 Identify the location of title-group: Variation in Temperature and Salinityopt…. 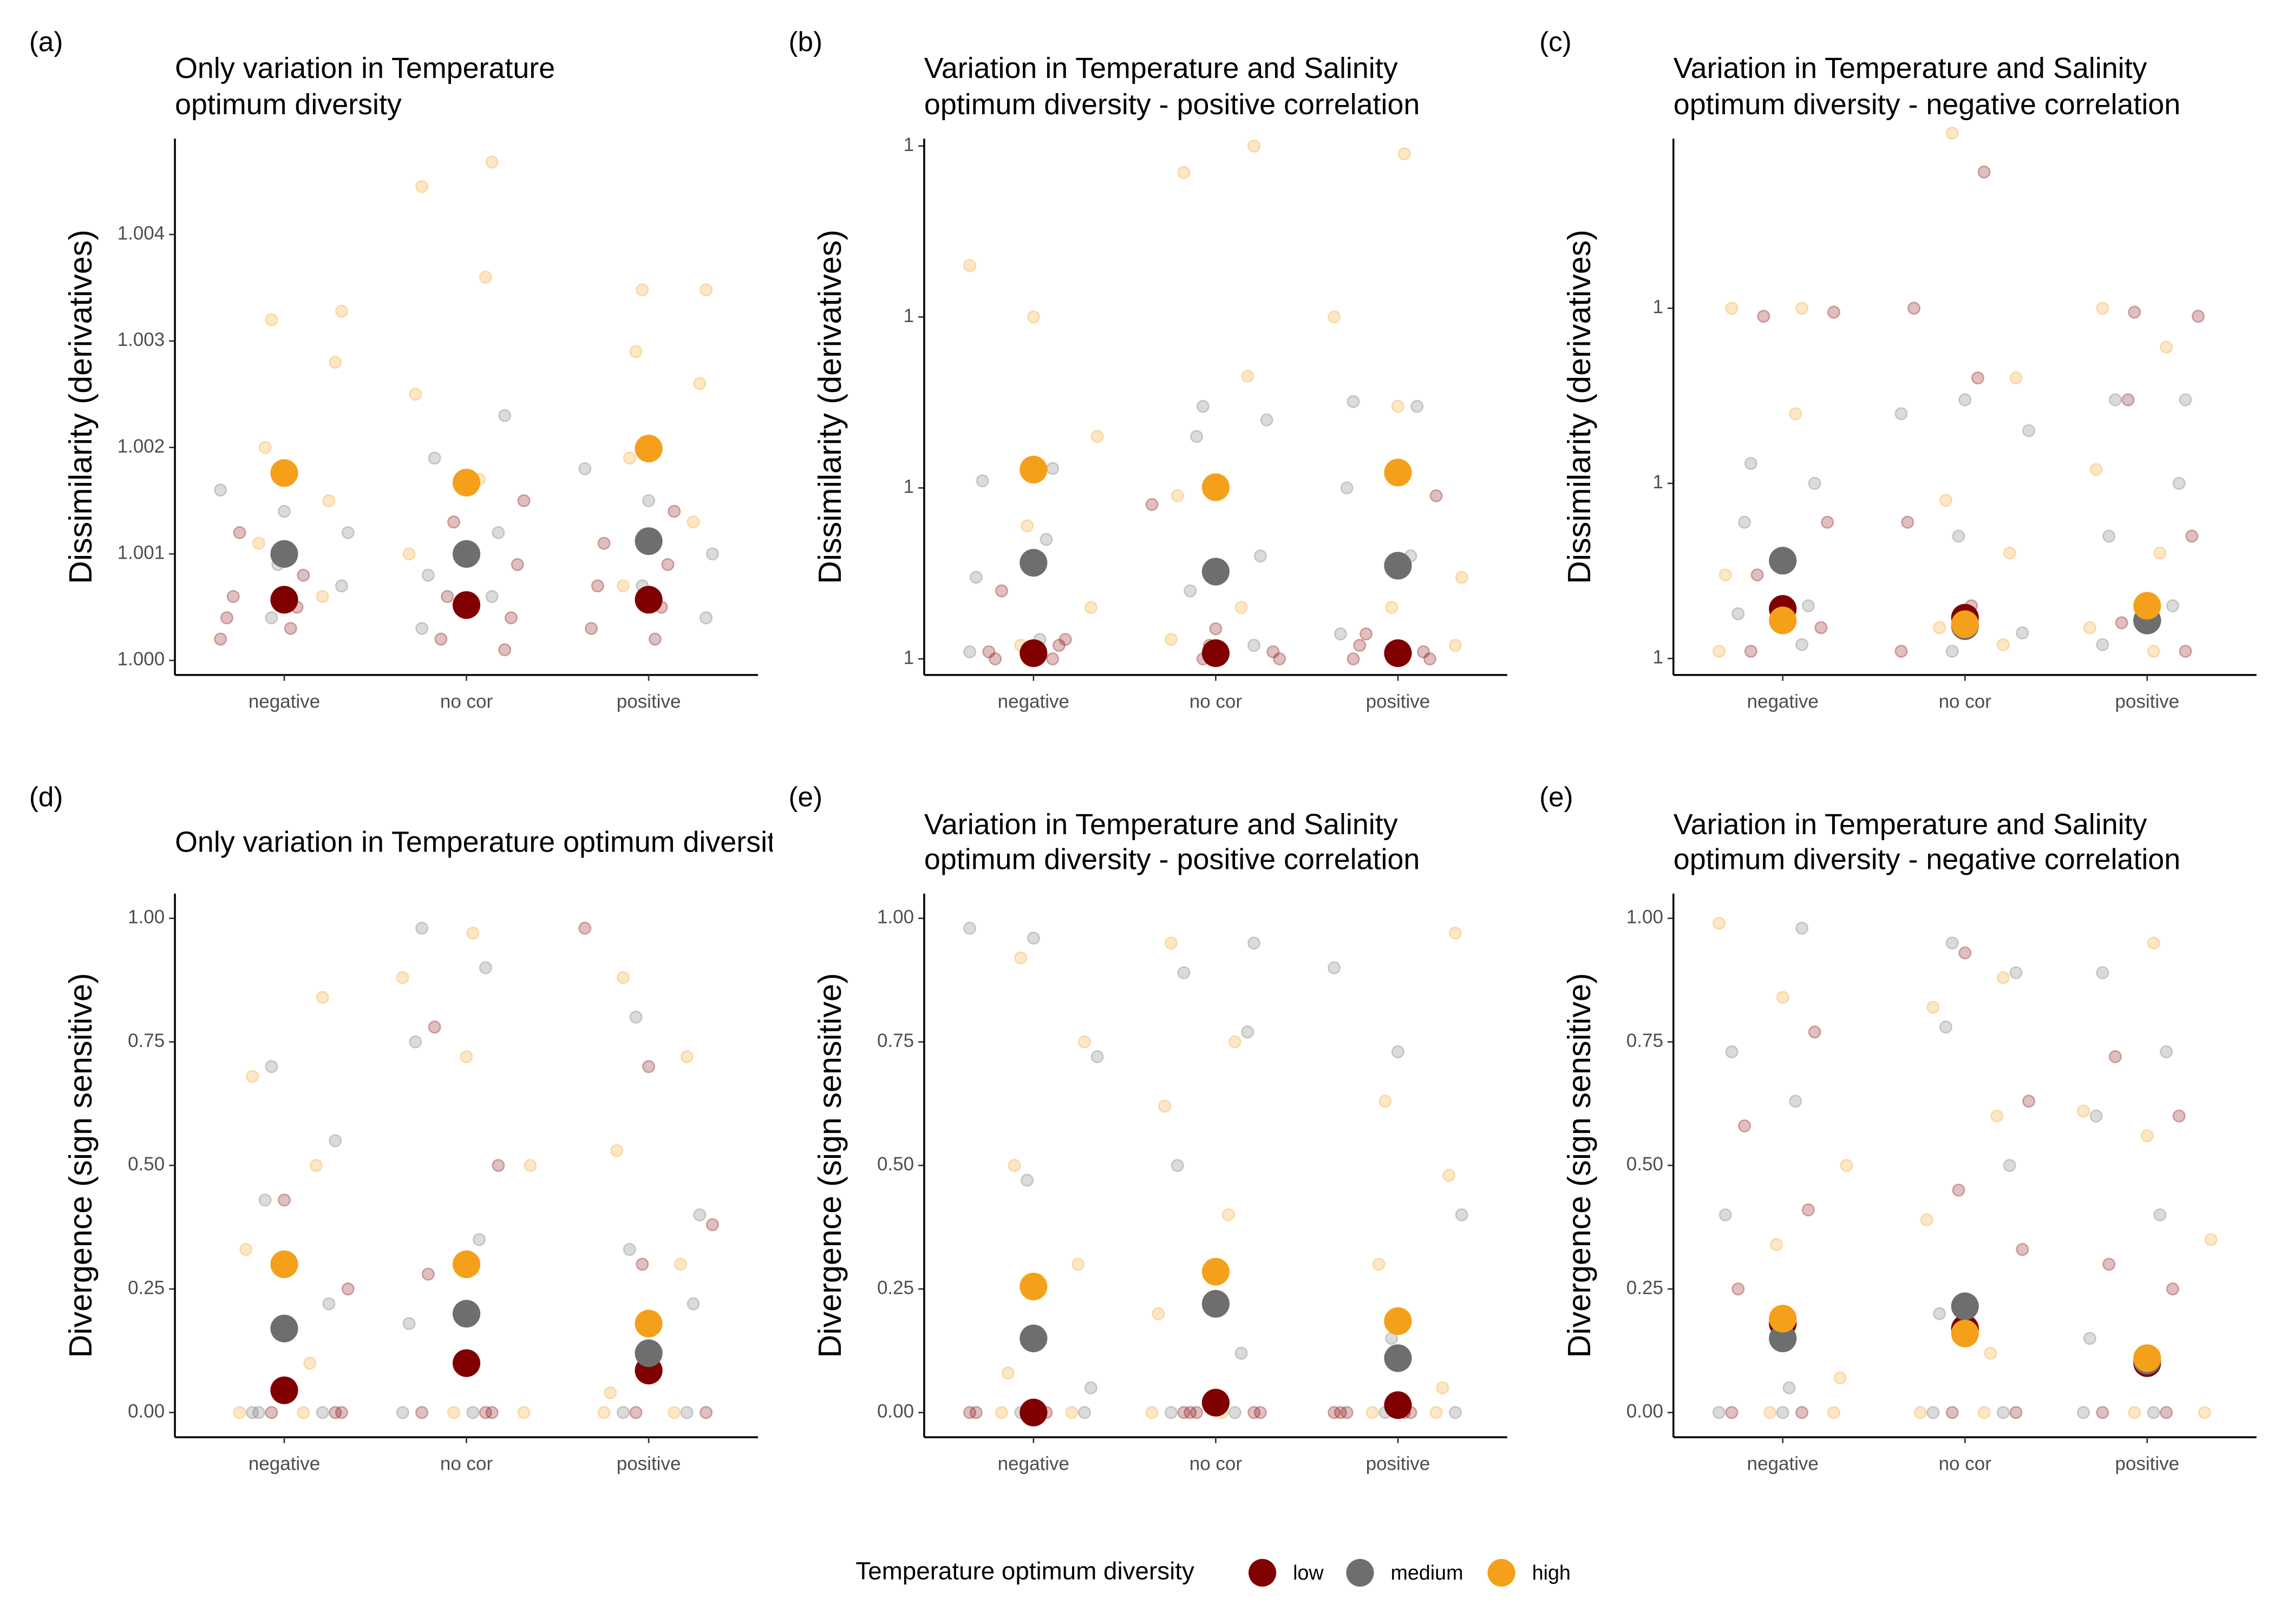
(1927, 842).